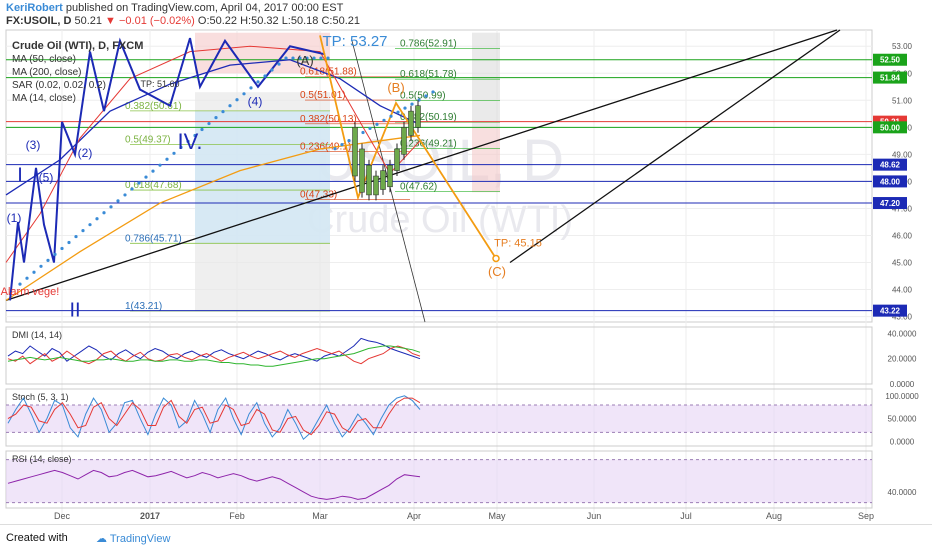 The width and height of the screenshot is (932, 551). What do you see at coordinates (159, 84) in the screenshot?
I see `wave-label: TP: 51.60` at bounding box center [159, 84].